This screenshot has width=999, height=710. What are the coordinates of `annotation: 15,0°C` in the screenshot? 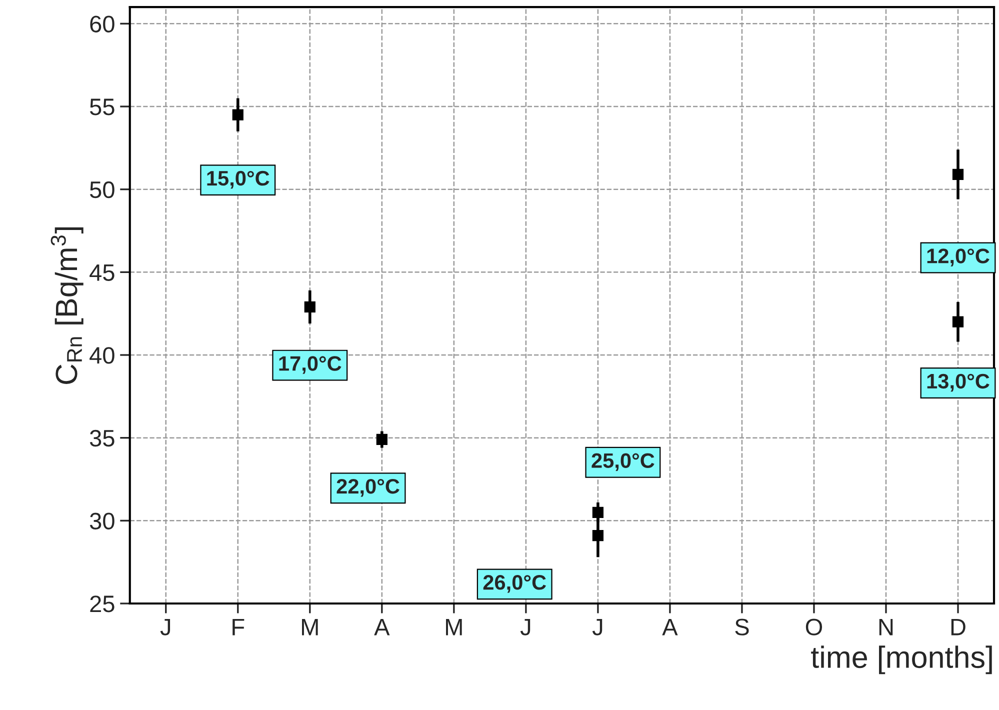 It's located at (238, 179).